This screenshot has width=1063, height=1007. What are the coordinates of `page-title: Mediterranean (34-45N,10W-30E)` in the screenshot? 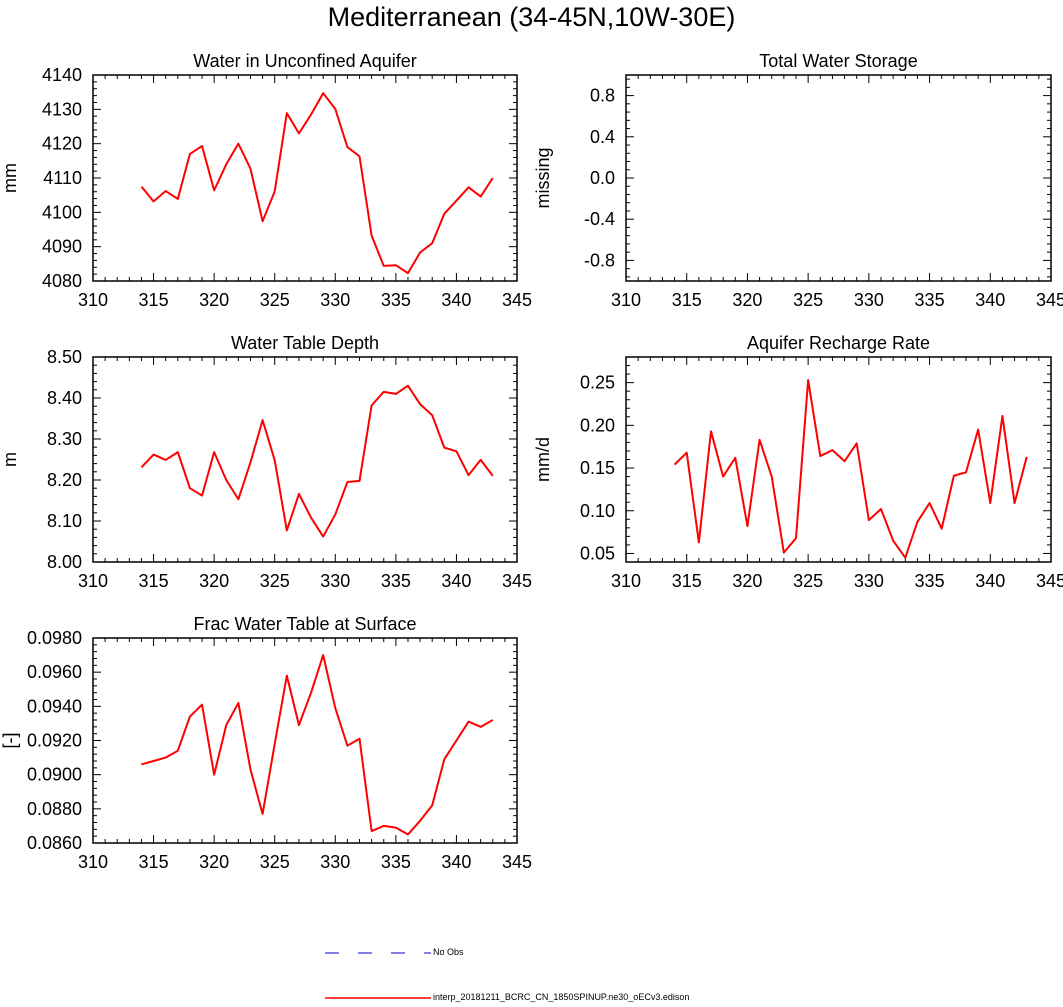 It's located at (531, 17).